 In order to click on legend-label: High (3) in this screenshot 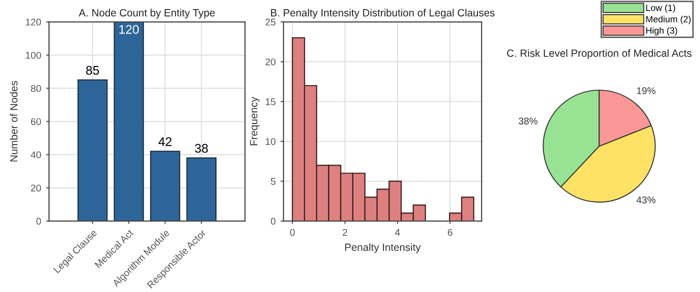, I will do `click(662, 31)`.